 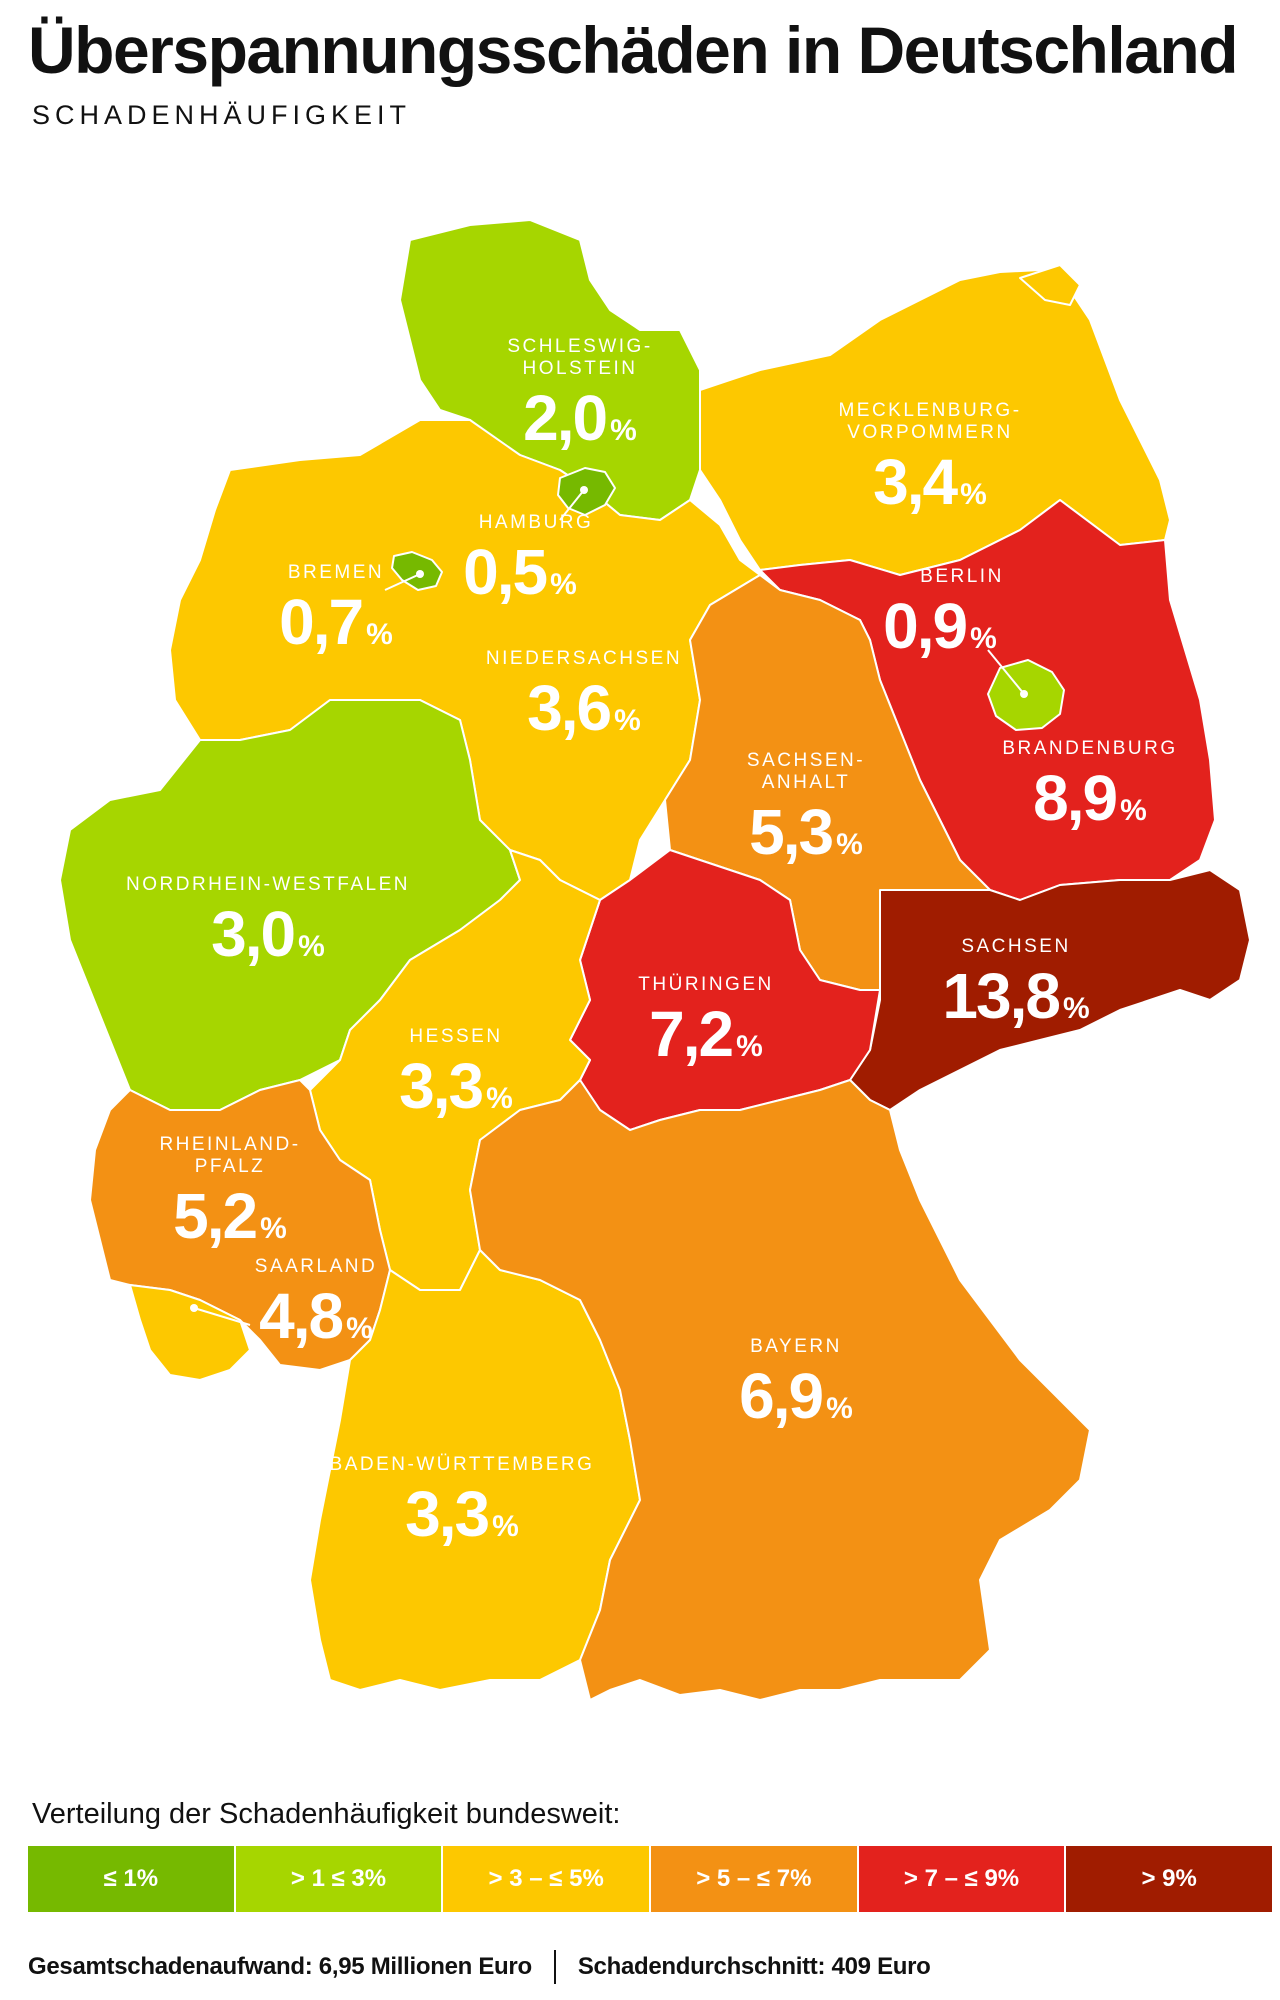 I want to click on region-value: 8,9%, so click(x=1090, y=798).